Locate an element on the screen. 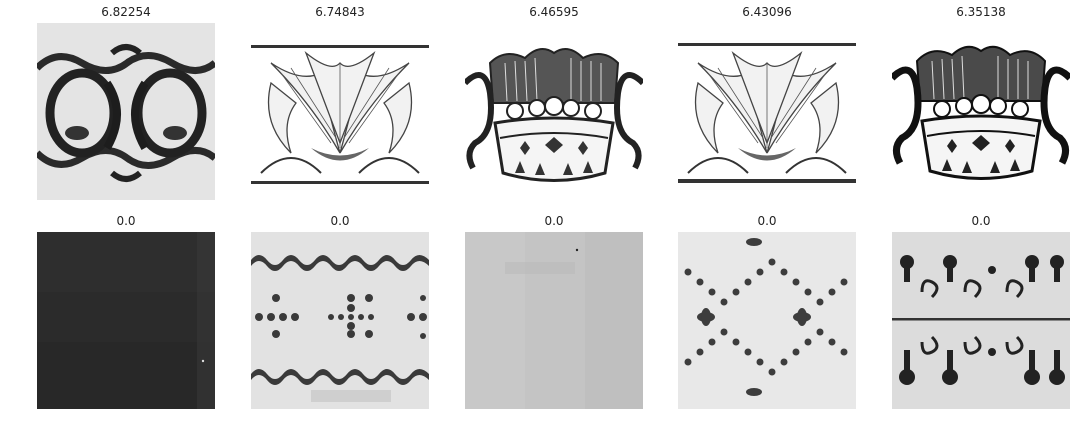 The width and height of the screenshot is (1080, 432). result-cell: 6.35138 is located at coordinates (981, 101).